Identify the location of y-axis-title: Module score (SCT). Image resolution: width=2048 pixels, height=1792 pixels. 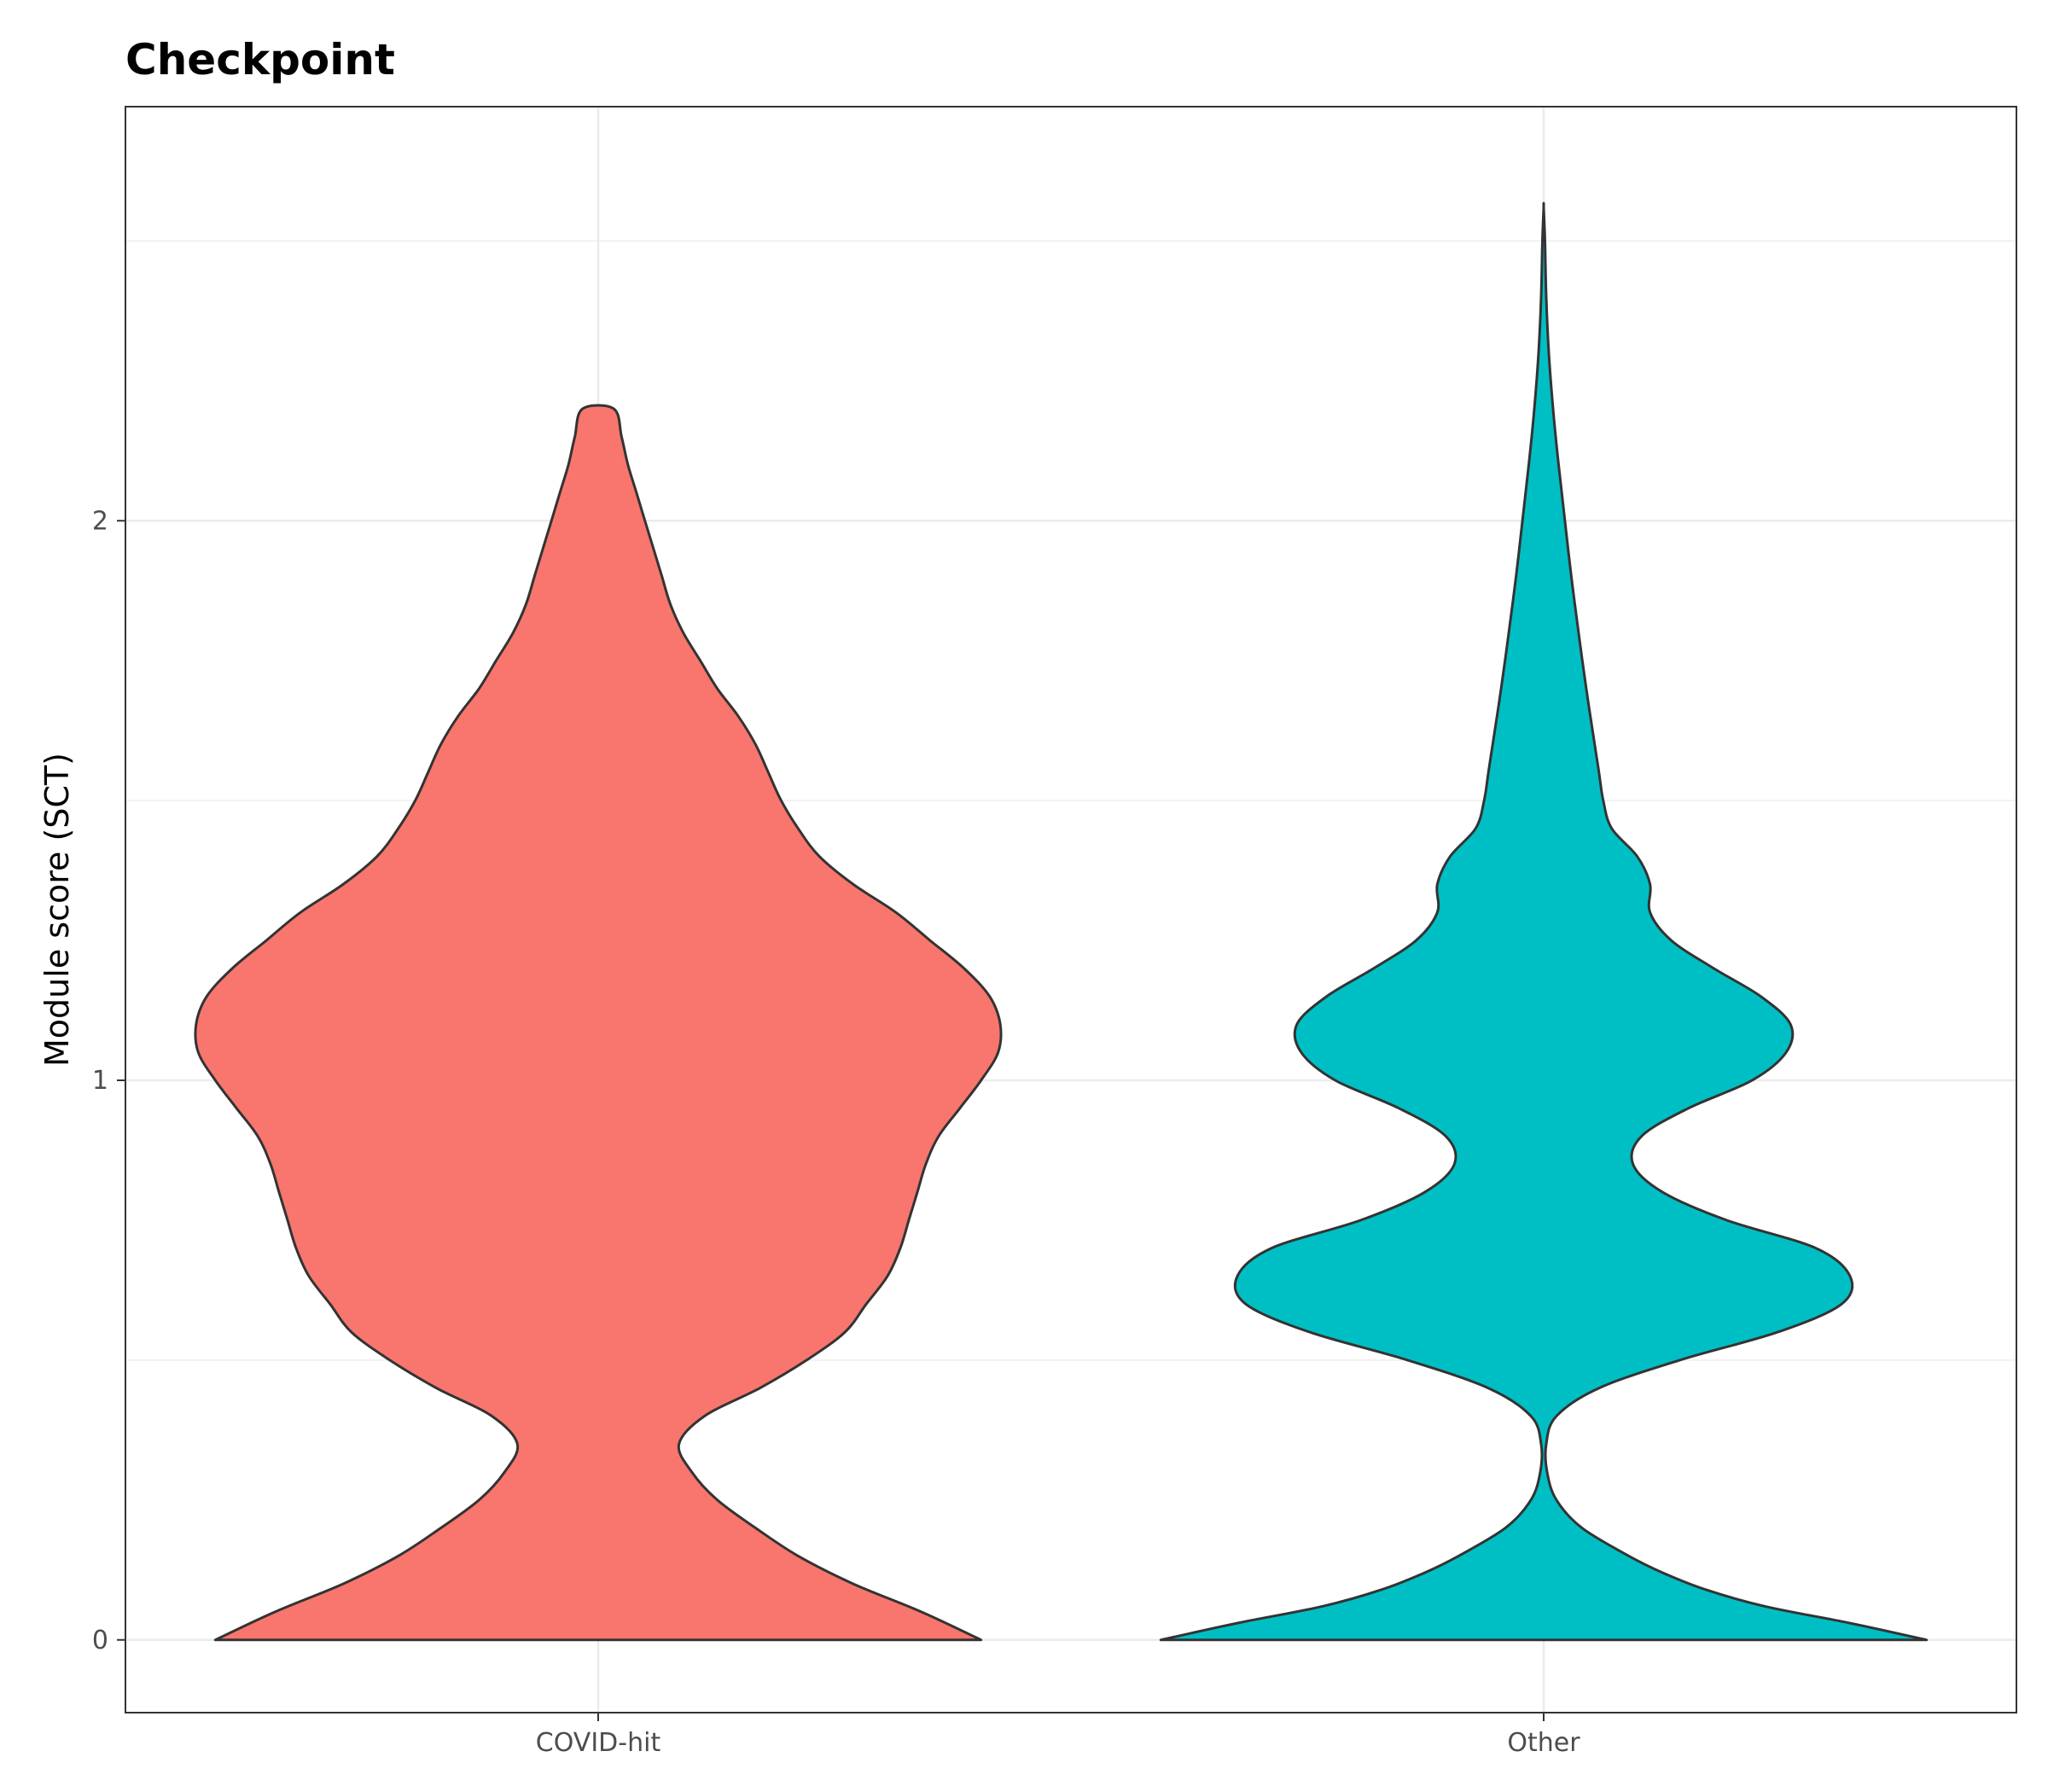
(57, 910).